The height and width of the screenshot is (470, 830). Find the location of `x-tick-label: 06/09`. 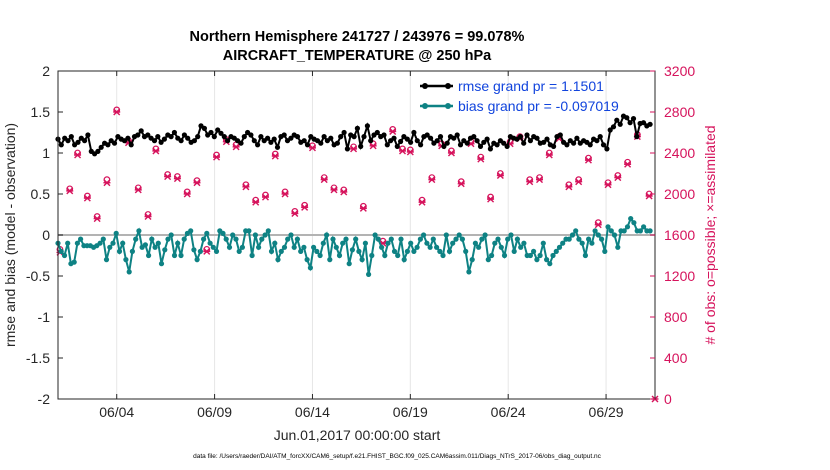

x-tick-label: 06/09 is located at coordinates (214, 412).